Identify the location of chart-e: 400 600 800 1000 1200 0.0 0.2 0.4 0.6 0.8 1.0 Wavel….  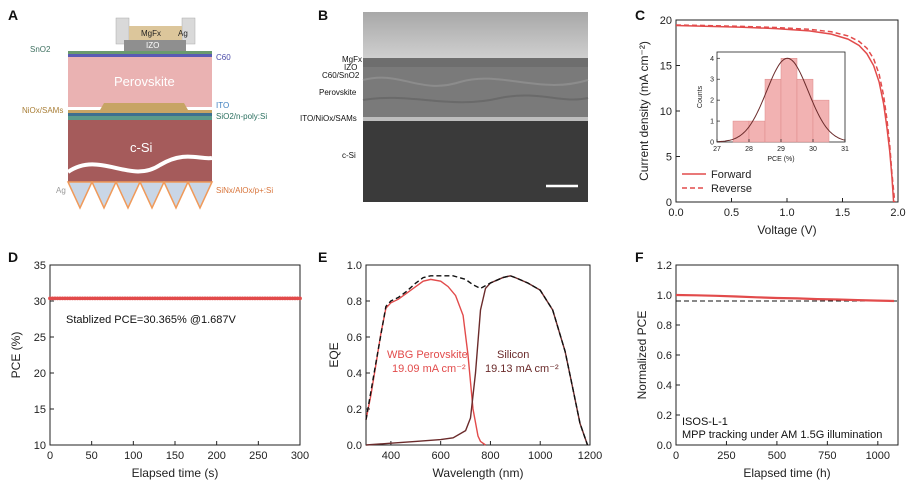
(464, 370).